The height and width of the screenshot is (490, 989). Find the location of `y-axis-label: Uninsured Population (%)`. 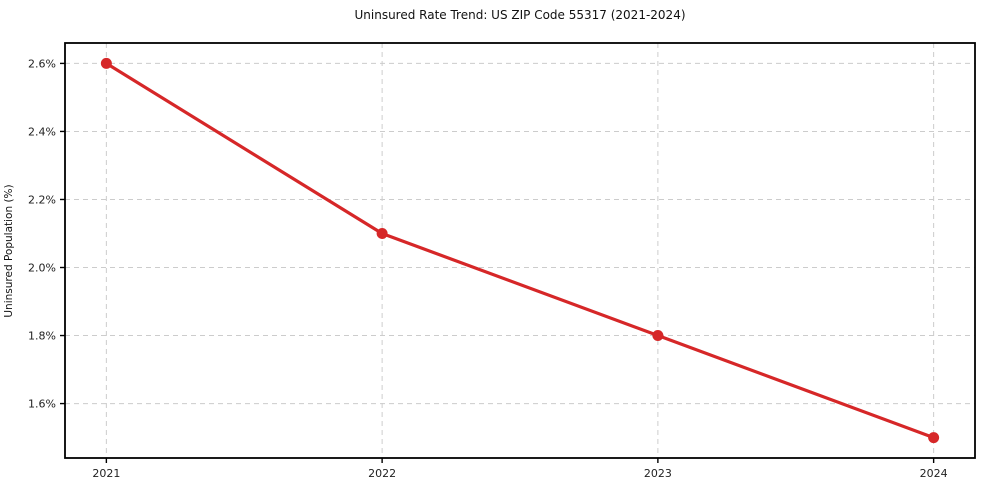

y-axis-label: Uninsured Population (%) is located at coordinates (9, 251).